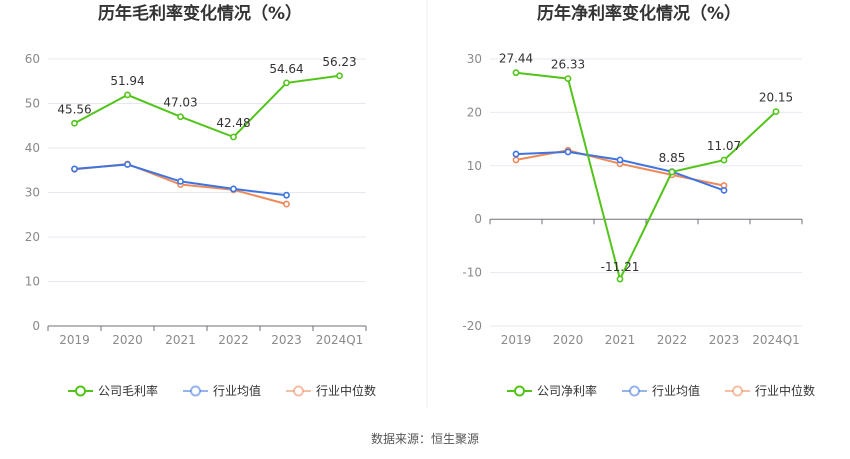  What do you see at coordinates (567, 390) in the screenshot?
I see `legend-label: 公司净利率` at bounding box center [567, 390].